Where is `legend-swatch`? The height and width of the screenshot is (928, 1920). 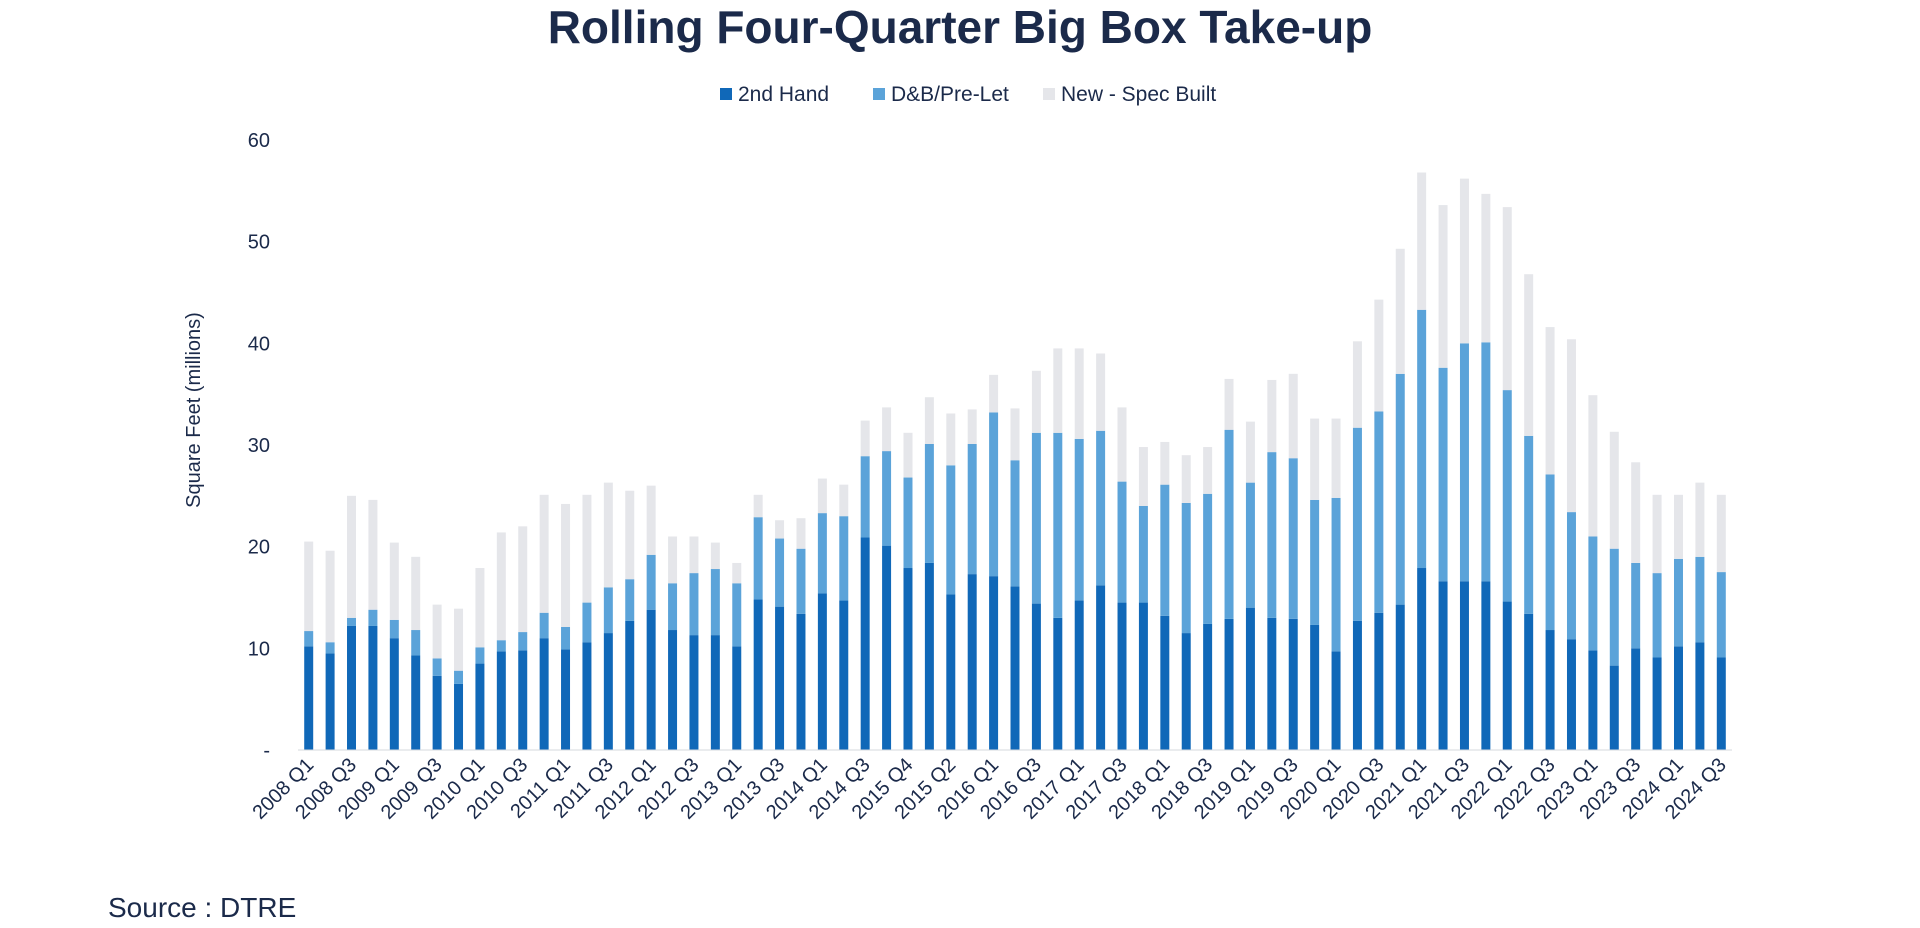
legend-swatch is located at coordinates (1049, 94).